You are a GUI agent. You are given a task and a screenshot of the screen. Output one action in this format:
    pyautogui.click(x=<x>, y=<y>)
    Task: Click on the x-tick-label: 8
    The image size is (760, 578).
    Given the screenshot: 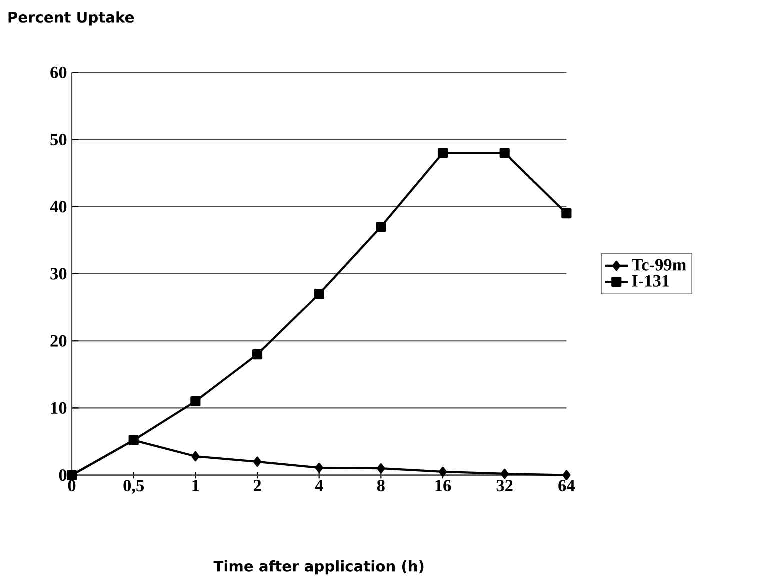 What is the action you would take?
    pyautogui.click(x=381, y=486)
    